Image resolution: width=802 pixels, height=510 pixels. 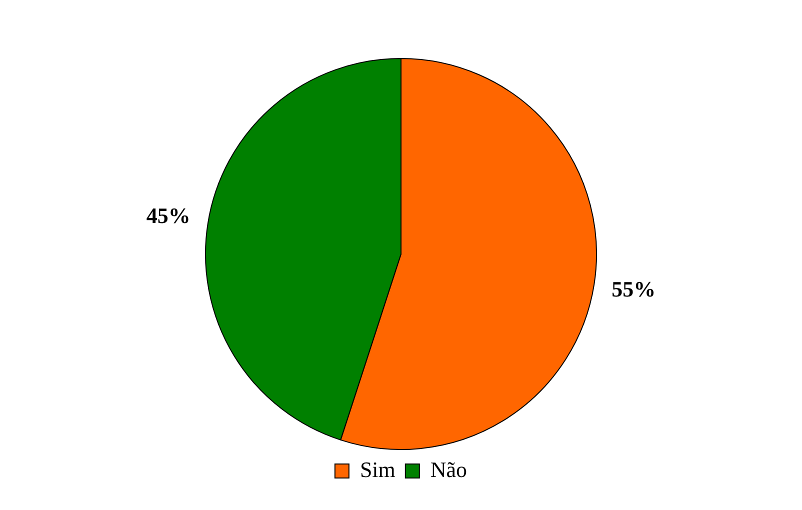 What do you see at coordinates (168, 215) in the screenshot?
I see `data-label: 45%` at bounding box center [168, 215].